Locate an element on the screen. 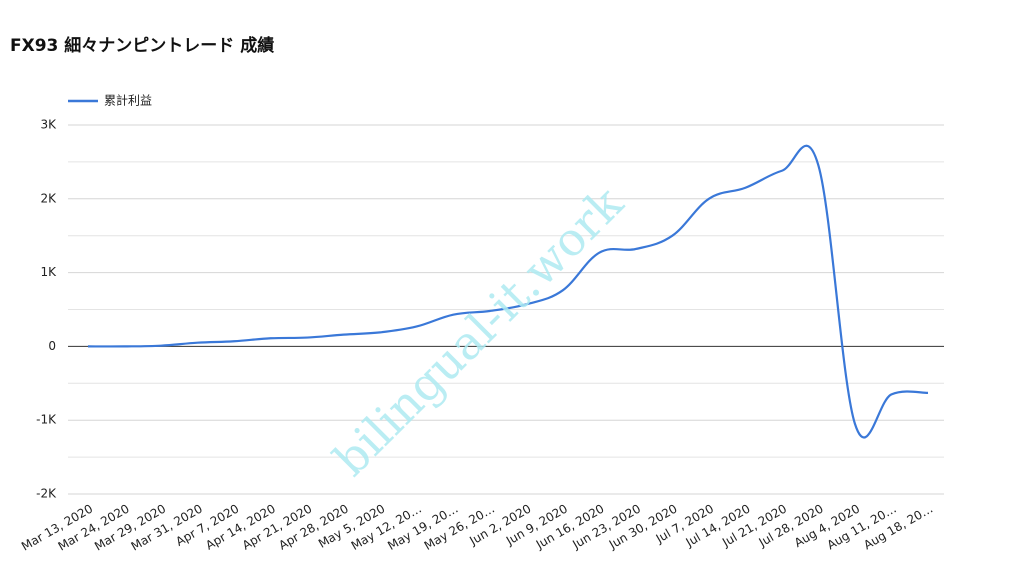  y-tick-label: 3K is located at coordinates (48, 125).